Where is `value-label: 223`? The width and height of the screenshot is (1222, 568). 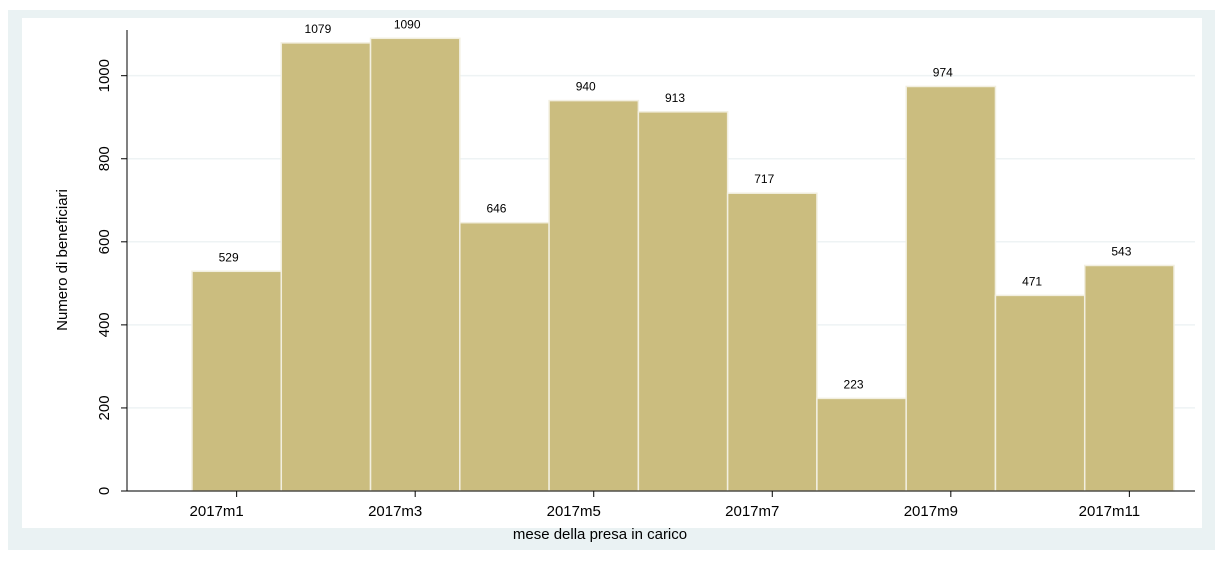 value-label: 223 is located at coordinates (854, 384).